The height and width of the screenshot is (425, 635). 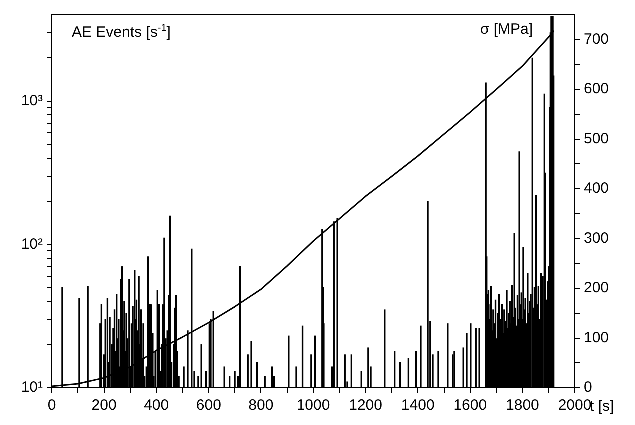 What do you see at coordinates (523, 405) in the screenshot?
I see `x-tick-label: 1800` at bounding box center [523, 405].